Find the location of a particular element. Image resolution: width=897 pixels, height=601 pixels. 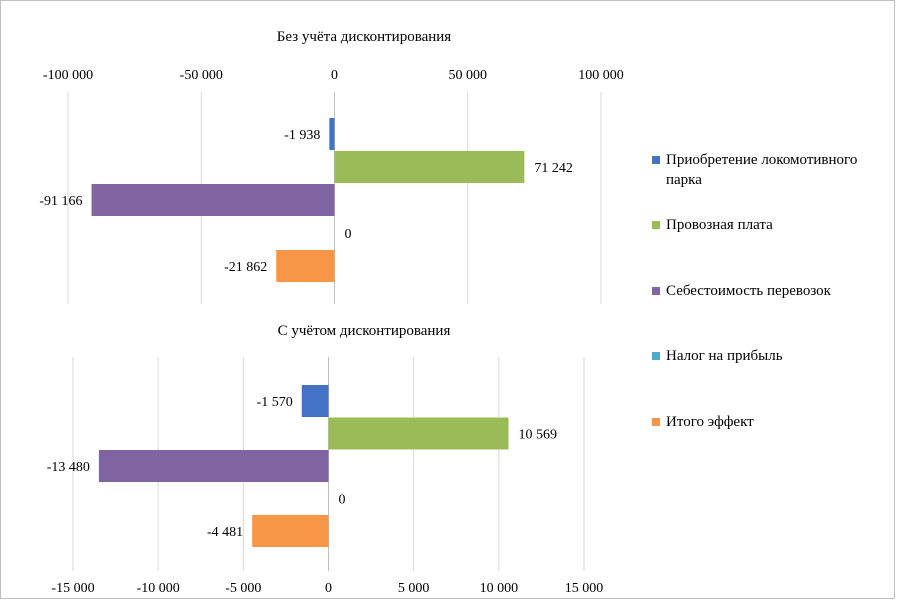

chart-title: С учётом дисконтирования is located at coordinates (364, 331).